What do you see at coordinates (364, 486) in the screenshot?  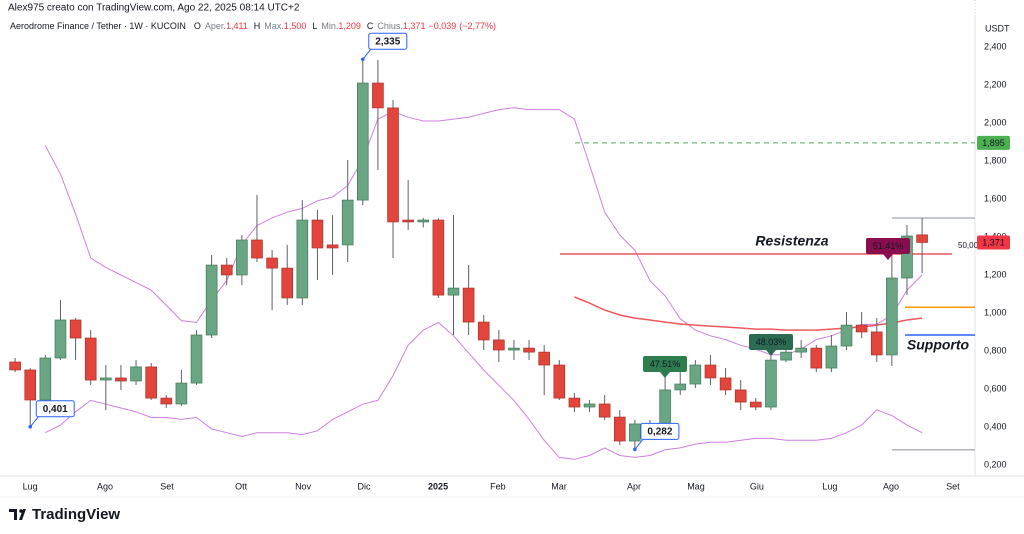 I see `x-tick-label: Dic` at bounding box center [364, 486].